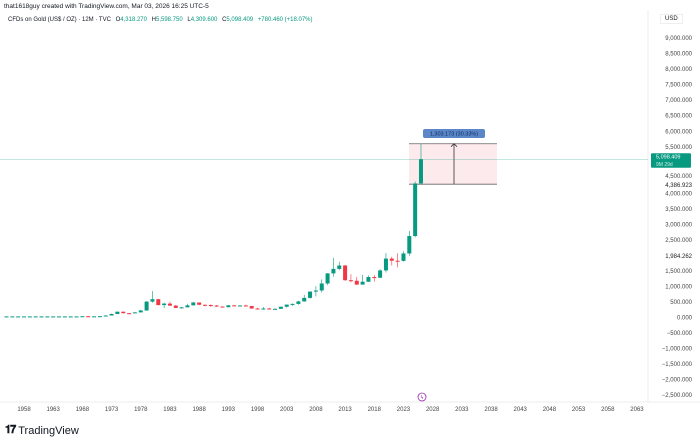 This screenshot has height=443, width=700. I want to click on symbol-name: CFDs on Gold (US$ / OZ) · 12M · TVC, so click(59, 20).